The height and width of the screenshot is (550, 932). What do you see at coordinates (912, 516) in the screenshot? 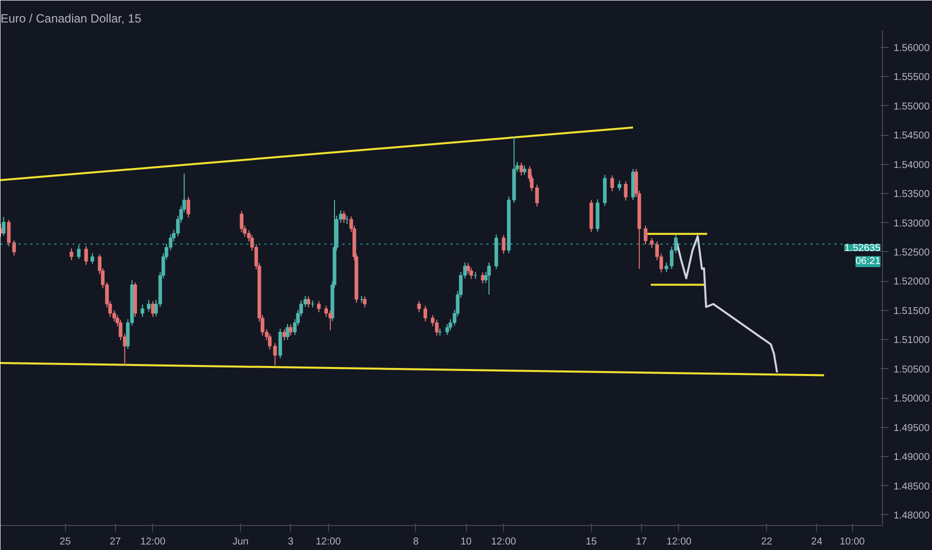
I see `y-tick-label: 1.48000` at bounding box center [912, 516].